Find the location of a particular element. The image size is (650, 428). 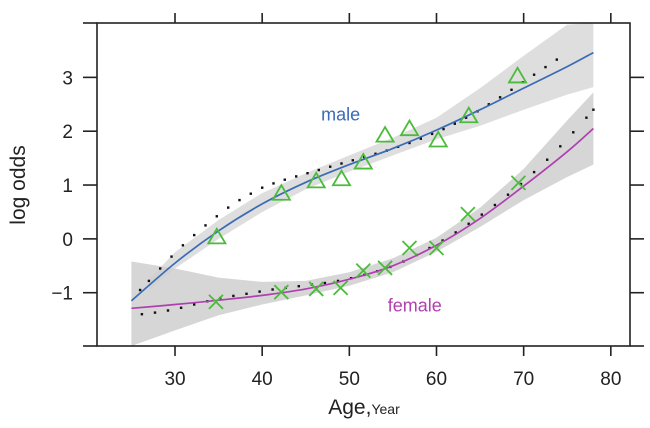

y-tick-label: 1 is located at coordinates (67, 186).